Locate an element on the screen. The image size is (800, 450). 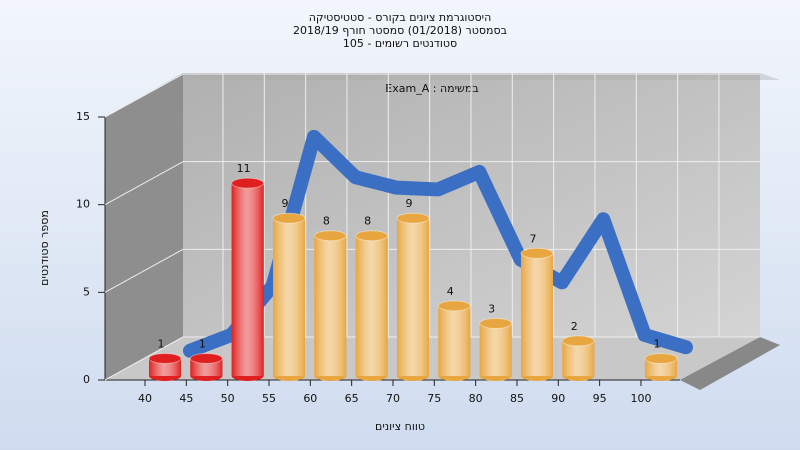
x-tick-label: 100 is located at coordinates (640, 398).